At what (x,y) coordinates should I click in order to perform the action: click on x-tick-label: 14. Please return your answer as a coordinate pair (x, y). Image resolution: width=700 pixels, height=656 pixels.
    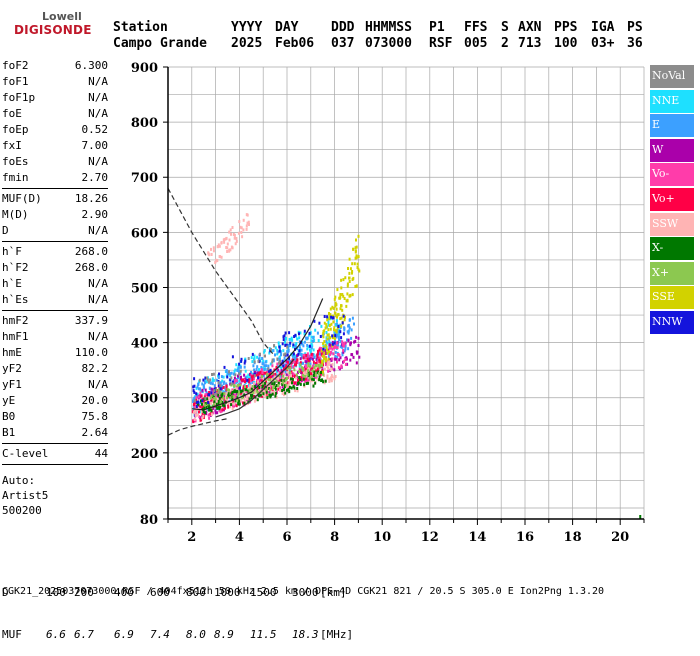
    Looking at the image, I should click on (477, 537).